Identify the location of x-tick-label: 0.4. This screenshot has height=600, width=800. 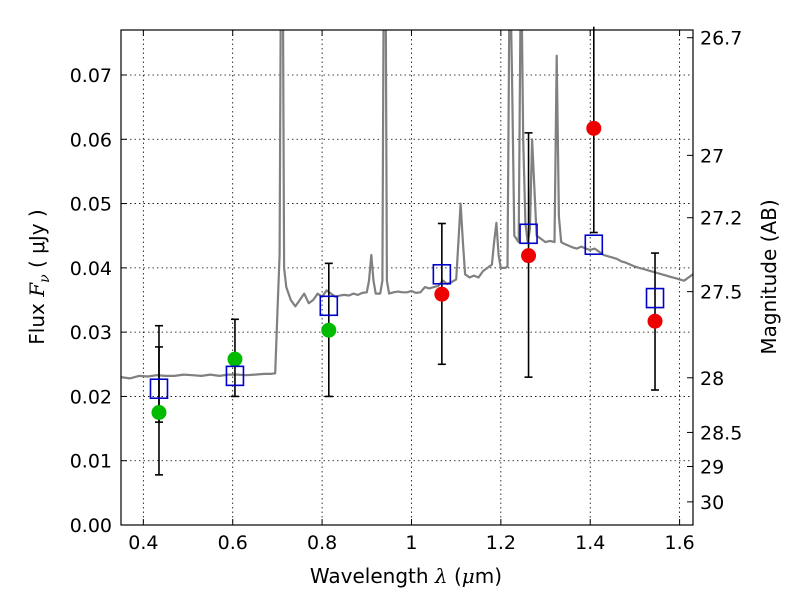
(143, 543).